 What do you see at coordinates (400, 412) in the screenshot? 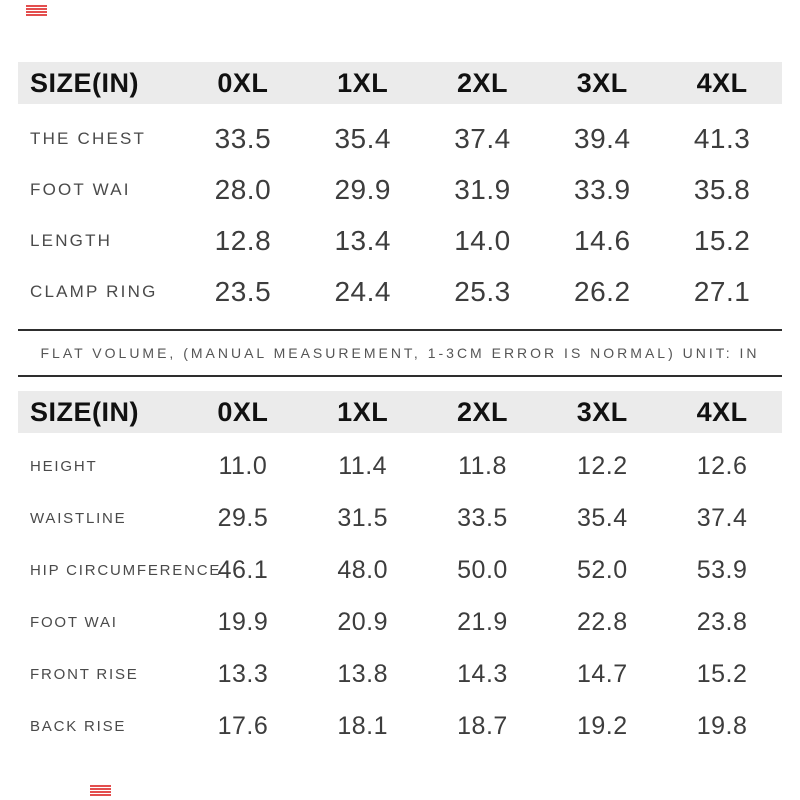
I see `bottom-table-header-row: SIZE(IN) 0XL 1XL 2XL 3XL 4XL` at bounding box center [400, 412].